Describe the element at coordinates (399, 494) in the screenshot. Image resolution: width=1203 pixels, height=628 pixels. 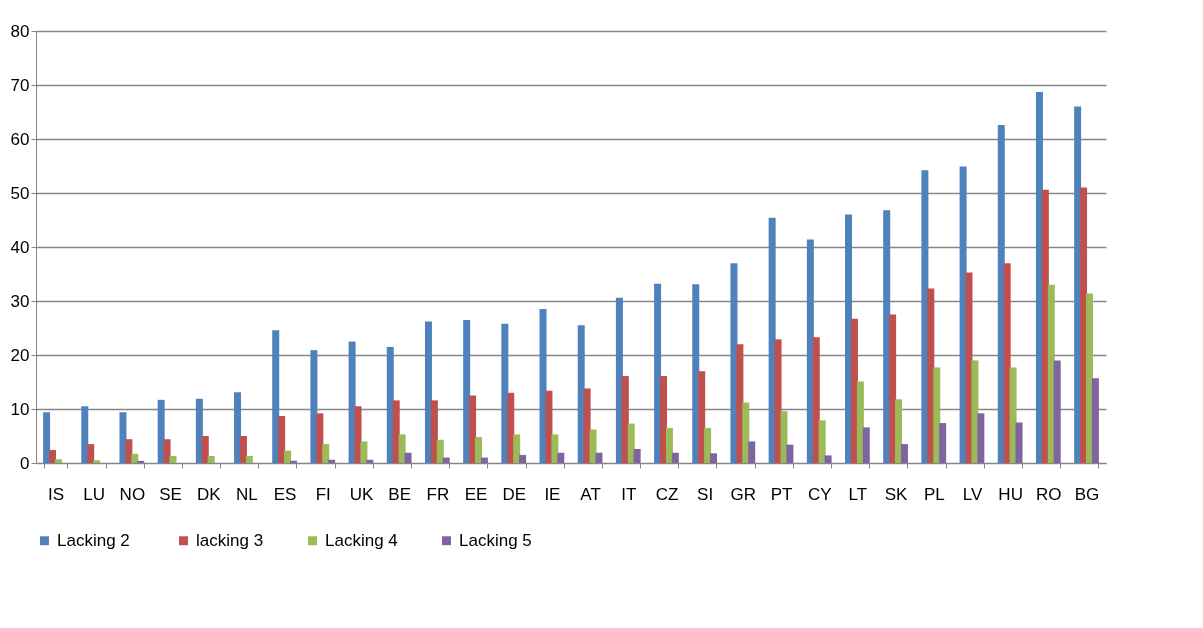
I see `x-tick-label: BE` at that location.